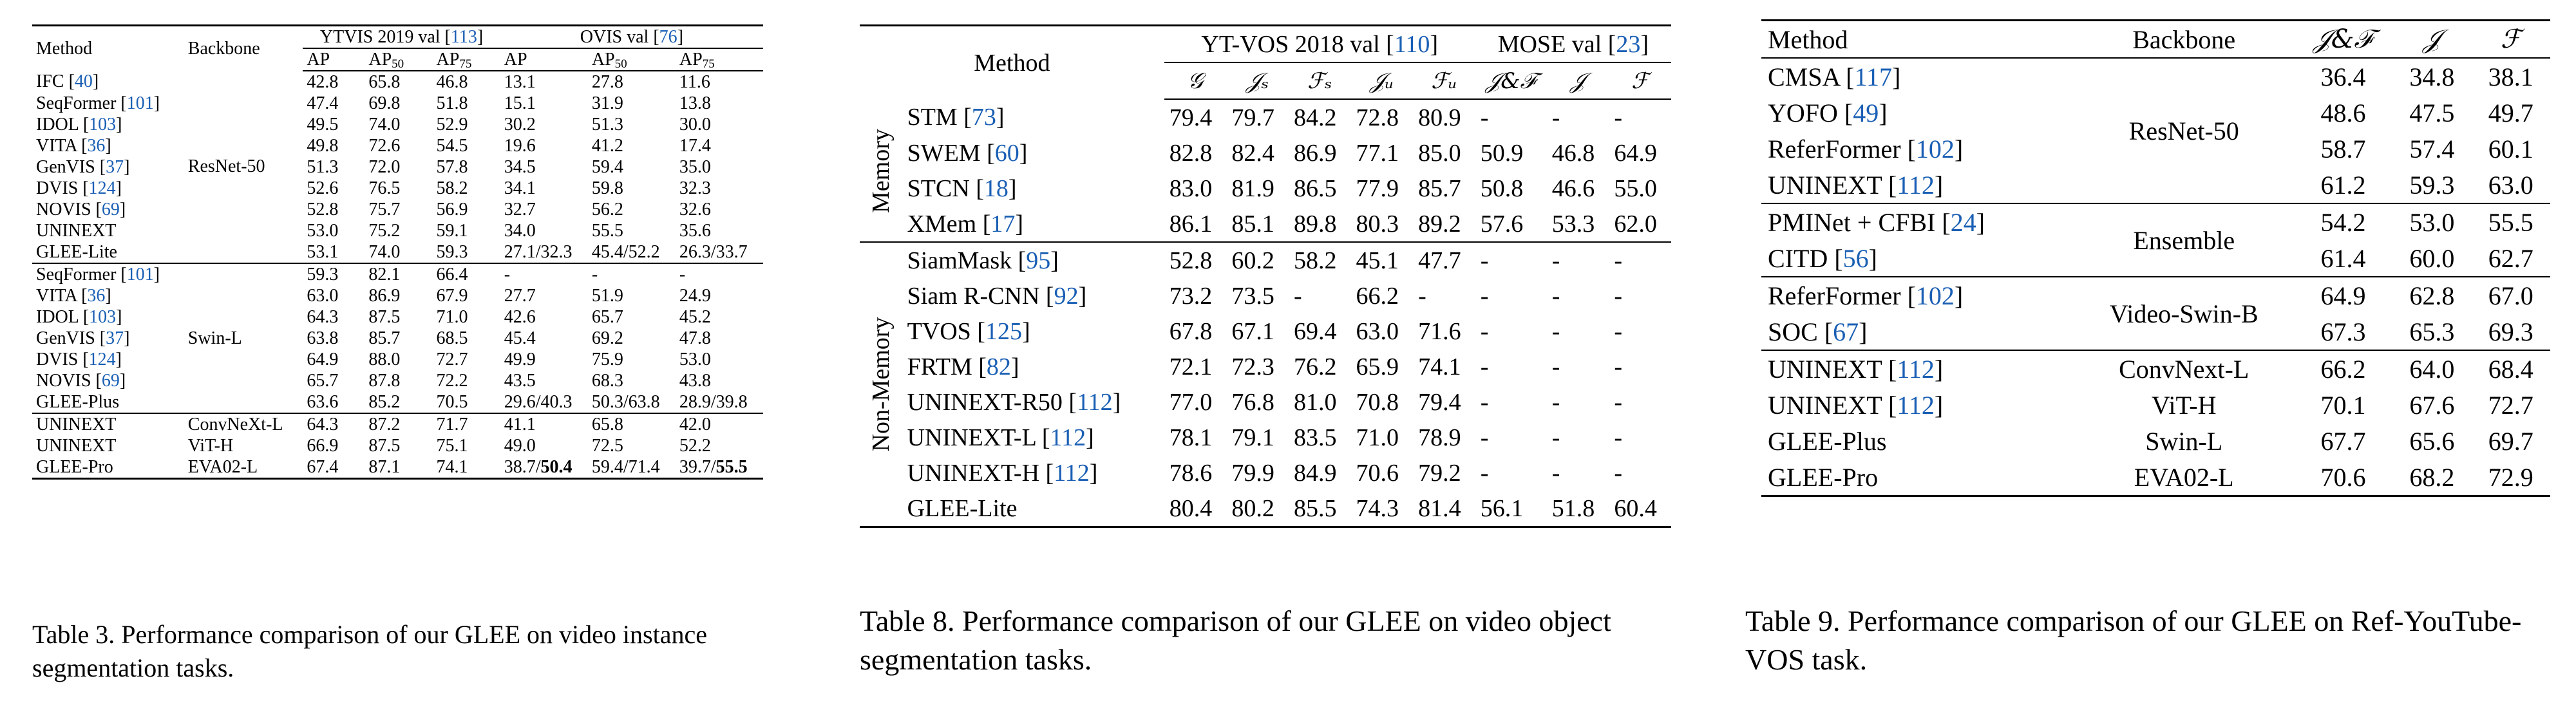 This screenshot has width=2576, height=701. What do you see at coordinates (323, 274) in the screenshot?
I see `value-cell: 59.3` at bounding box center [323, 274].